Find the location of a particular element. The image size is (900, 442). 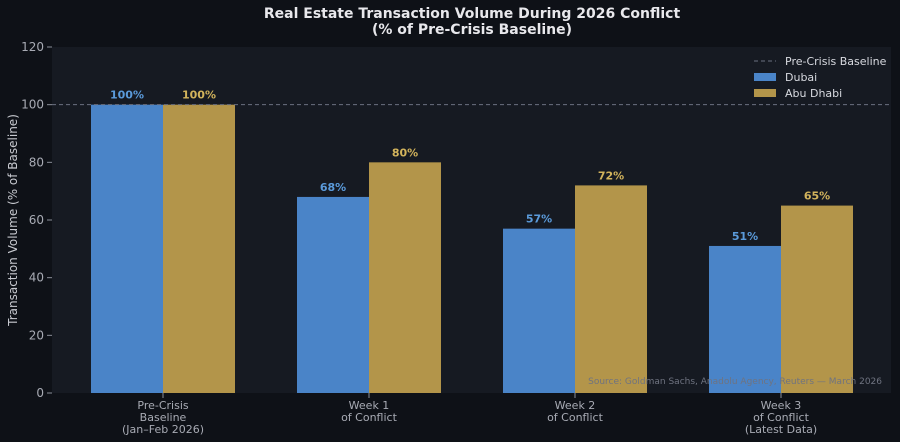

y-tick-label: 80 is located at coordinates (36, 162).